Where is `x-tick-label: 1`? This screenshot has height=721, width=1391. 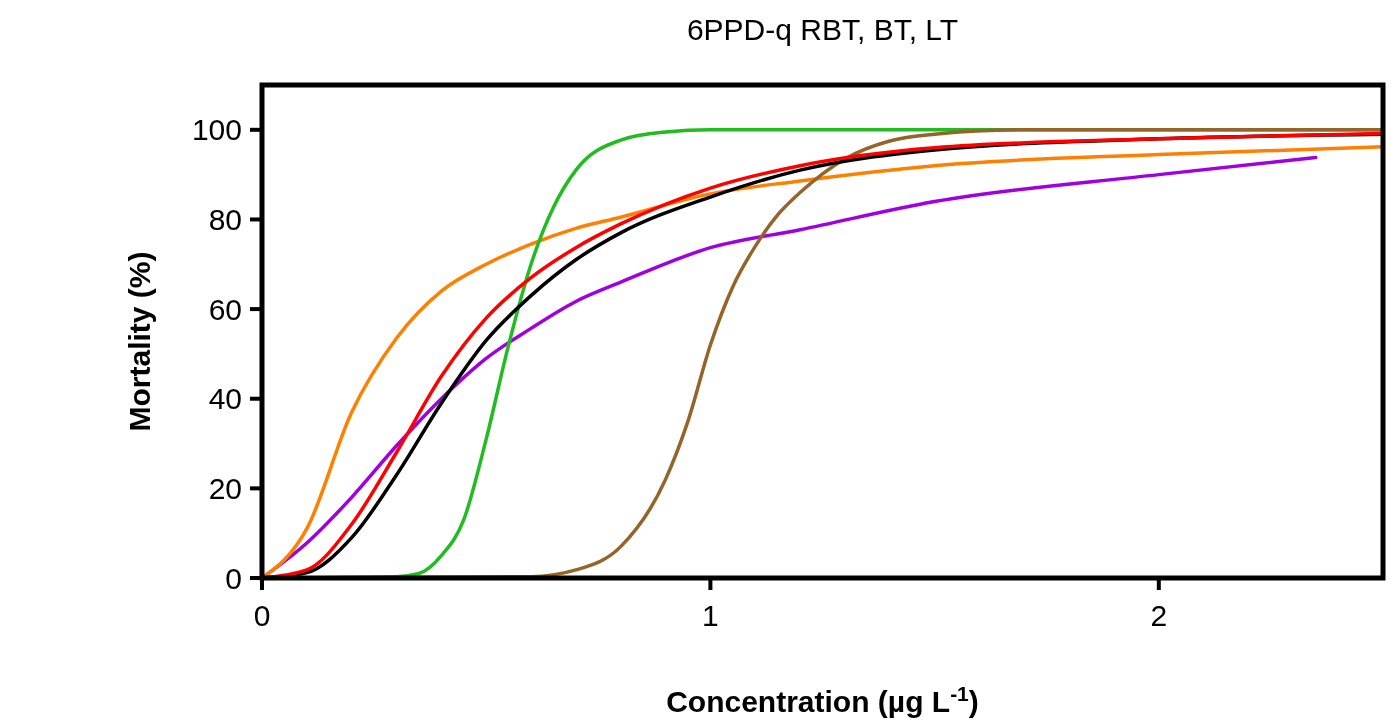 x-tick-label: 1 is located at coordinates (710, 615).